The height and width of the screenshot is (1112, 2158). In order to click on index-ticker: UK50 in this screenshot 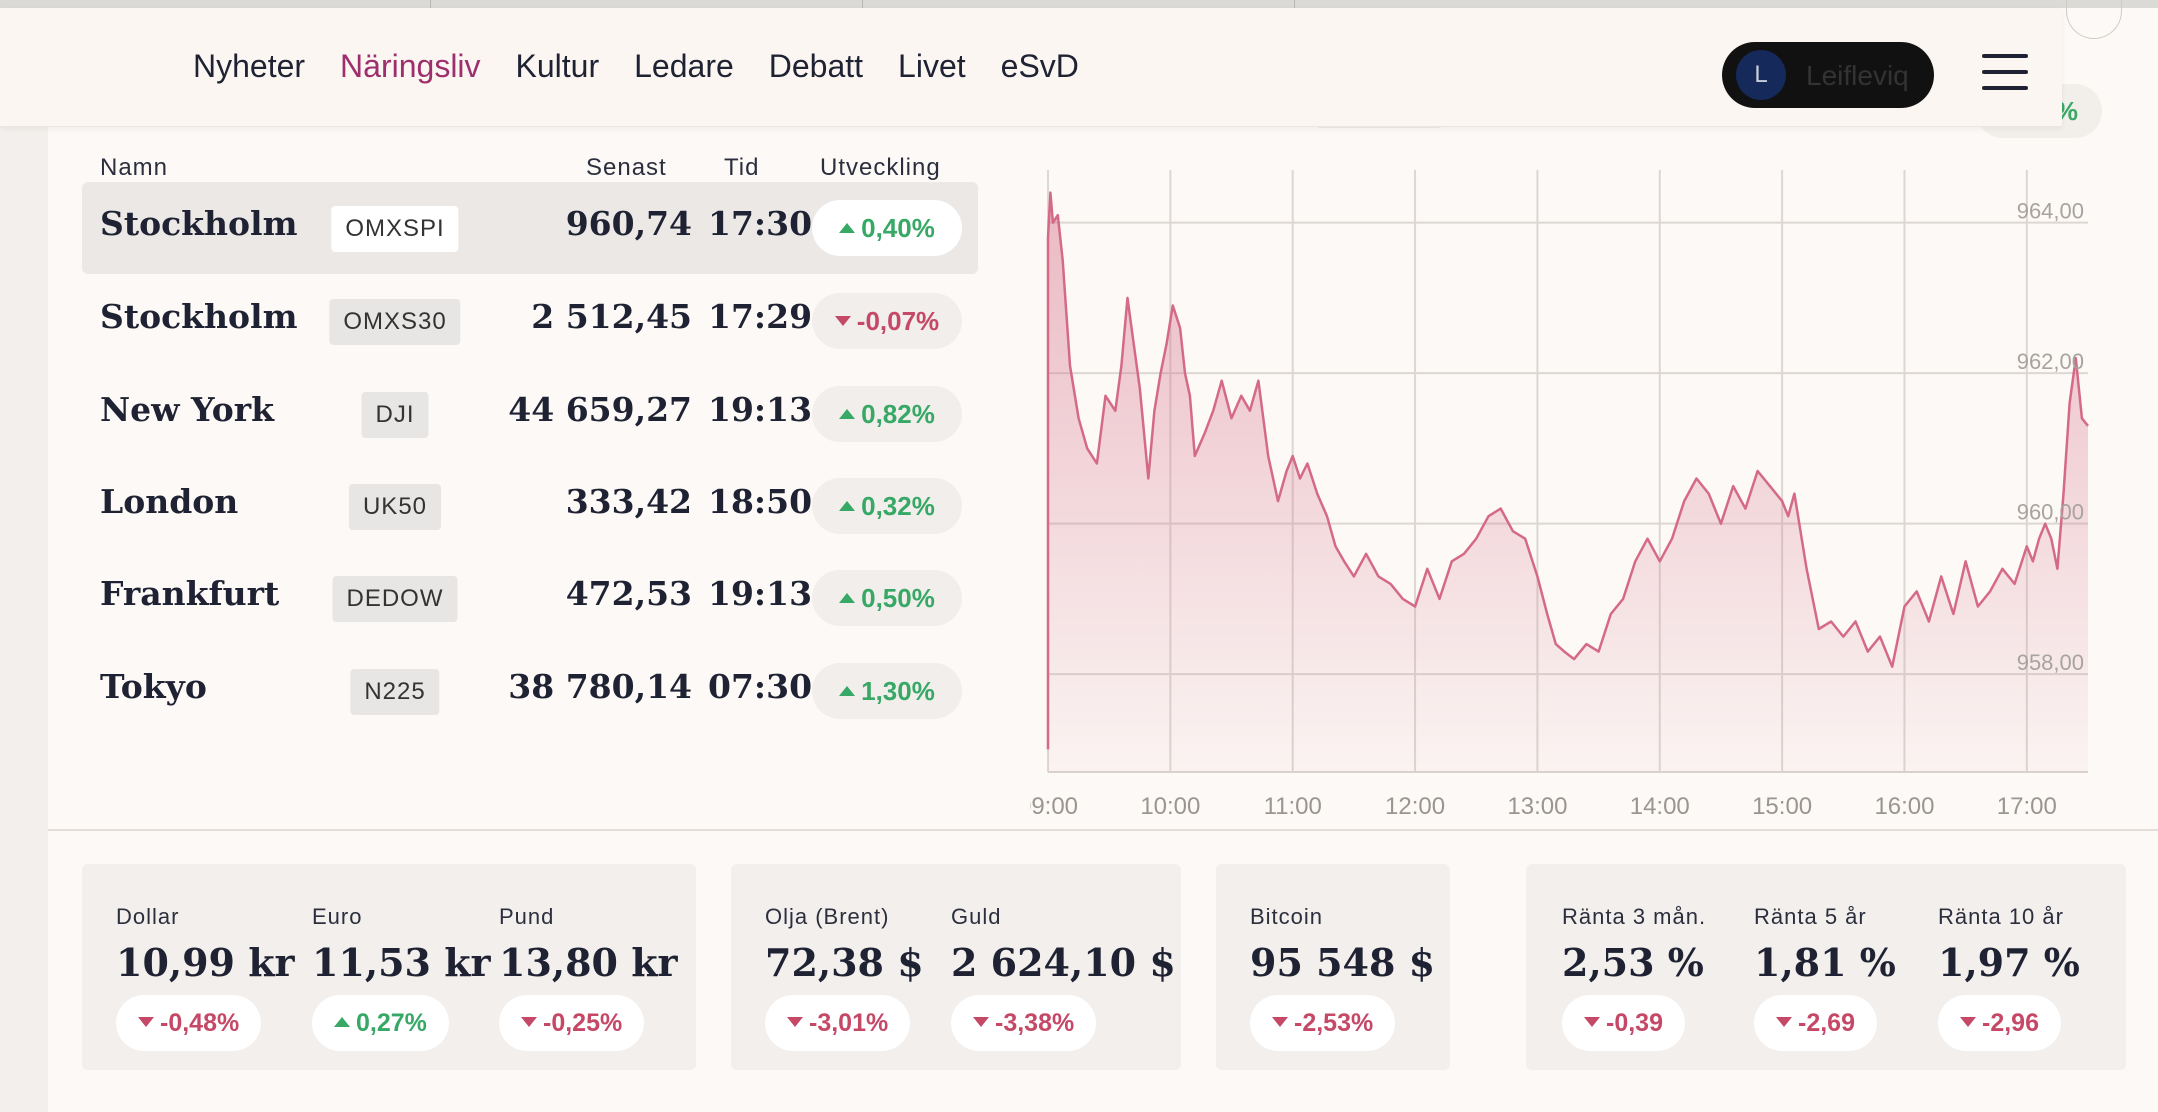, I will do `click(395, 507)`.